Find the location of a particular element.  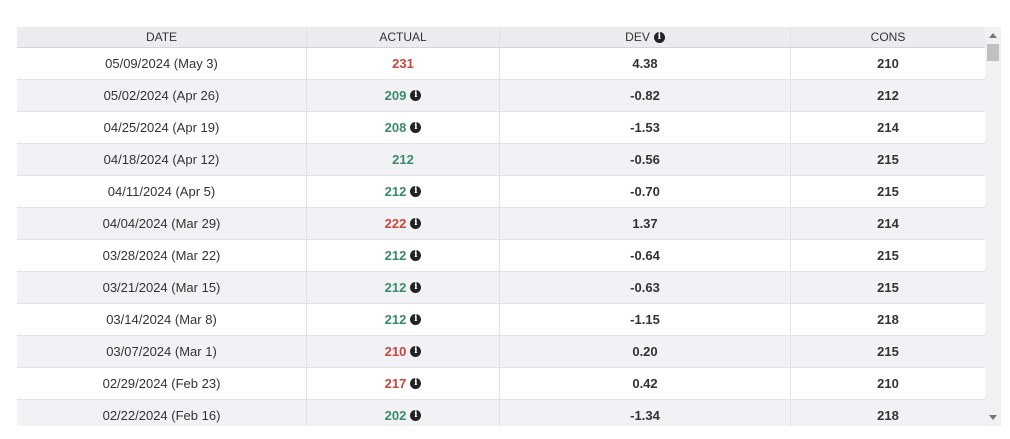

header-cell: DEV i is located at coordinates (645, 37).